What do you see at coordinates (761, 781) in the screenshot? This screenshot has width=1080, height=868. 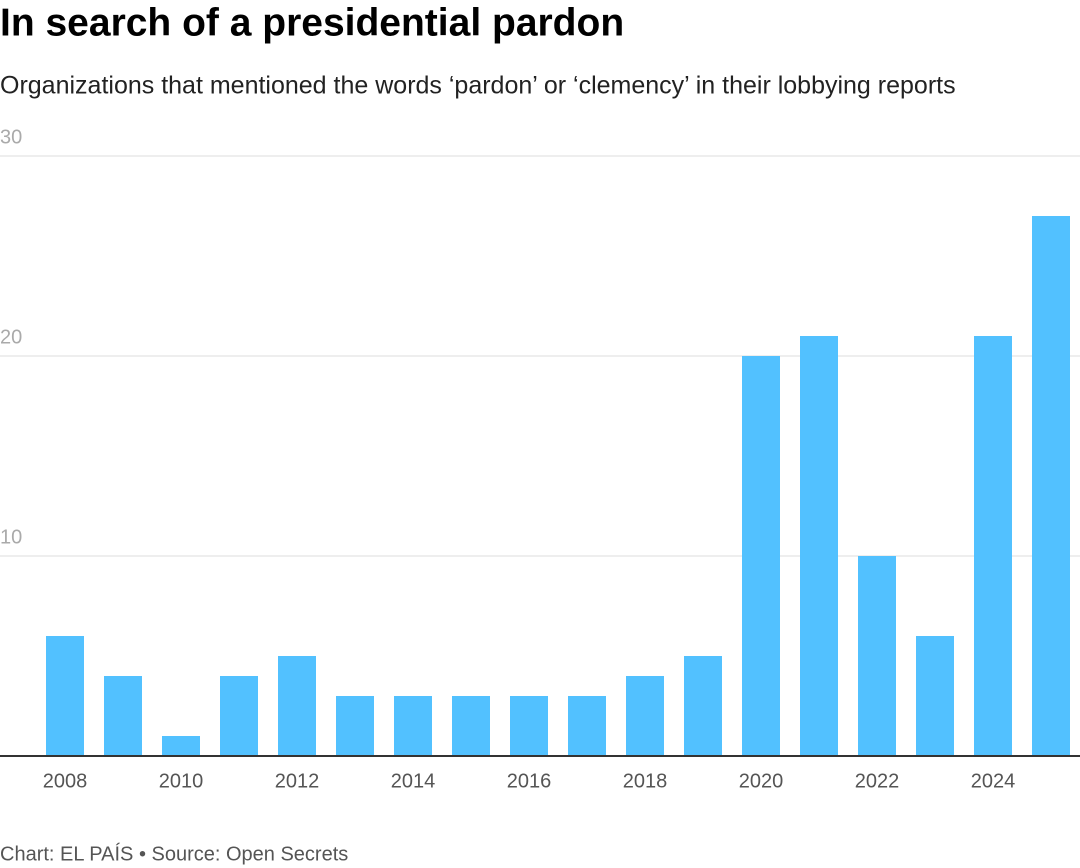 I see `x-tick-label: 2020` at bounding box center [761, 781].